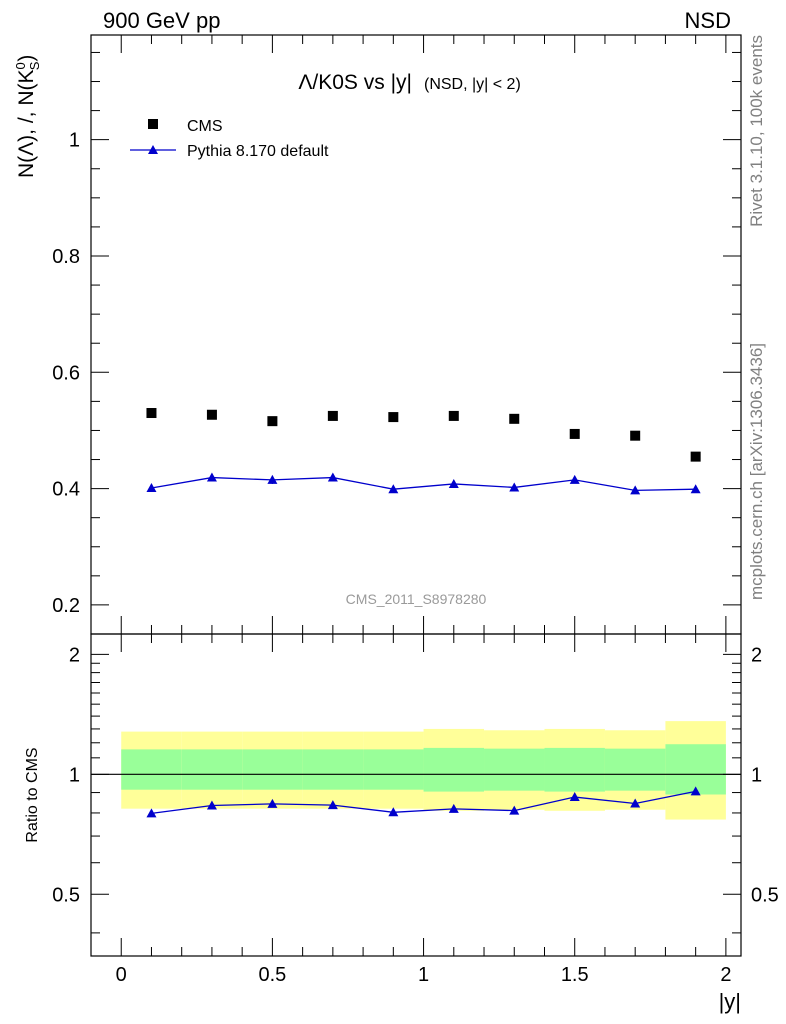  Describe the element at coordinates (756, 471) in the screenshot. I see `source-label: mcplots.cern.ch [arXiv:1306.3436]` at that location.